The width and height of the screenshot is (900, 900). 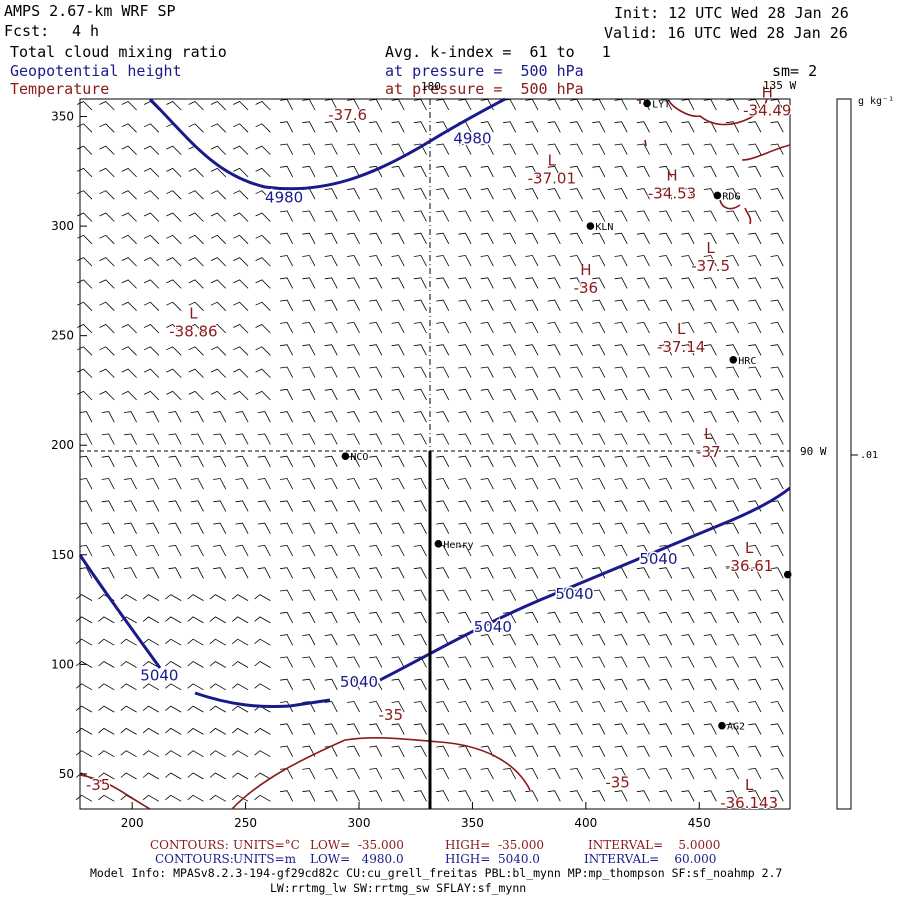 What do you see at coordinates (585, 823) in the screenshot?
I see `x-tick-label: 400` at bounding box center [585, 823].